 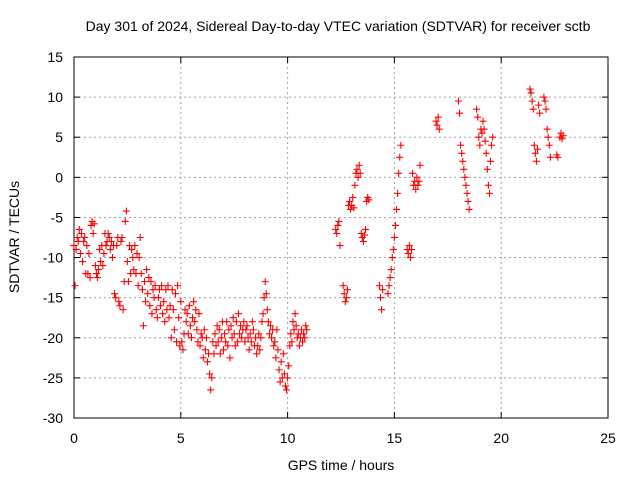 What do you see at coordinates (53, 378) in the screenshot?
I see `y-tick-label: -25` at bounding box center [53, 378].